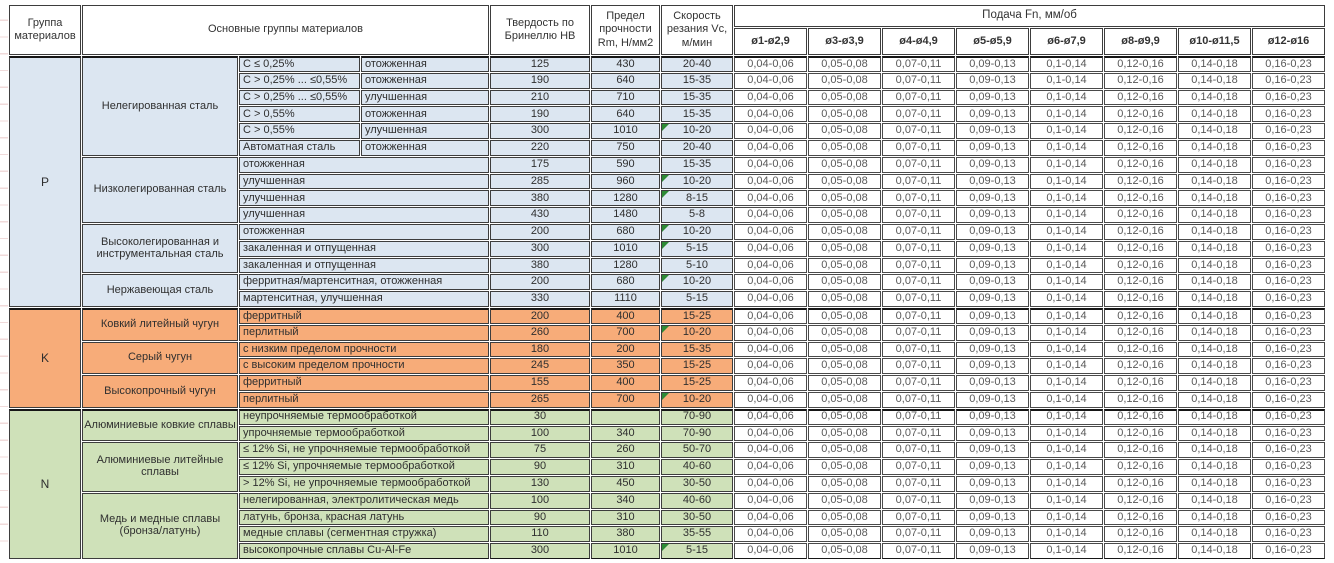  Describe the element at coordinates (697, 517) in the screenshot. I see `speed-cell: 30-50` at that location.